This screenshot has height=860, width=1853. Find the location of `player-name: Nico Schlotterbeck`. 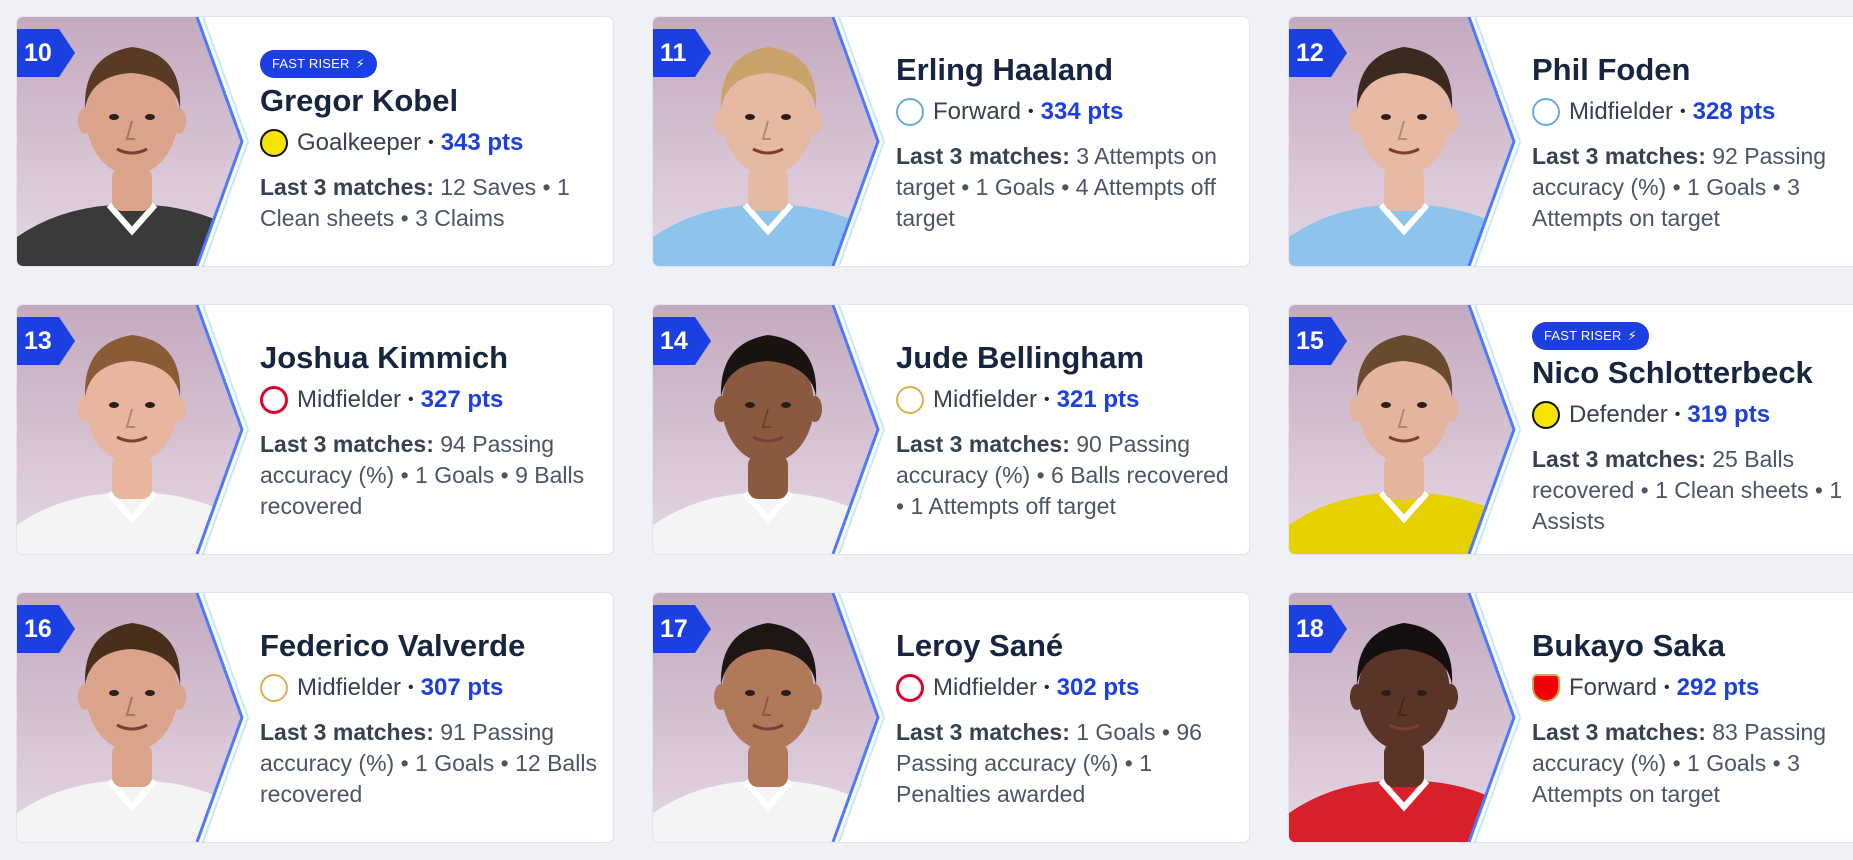

player-name: Nico Schlotterbeck is located at coordinates (1672, 372).